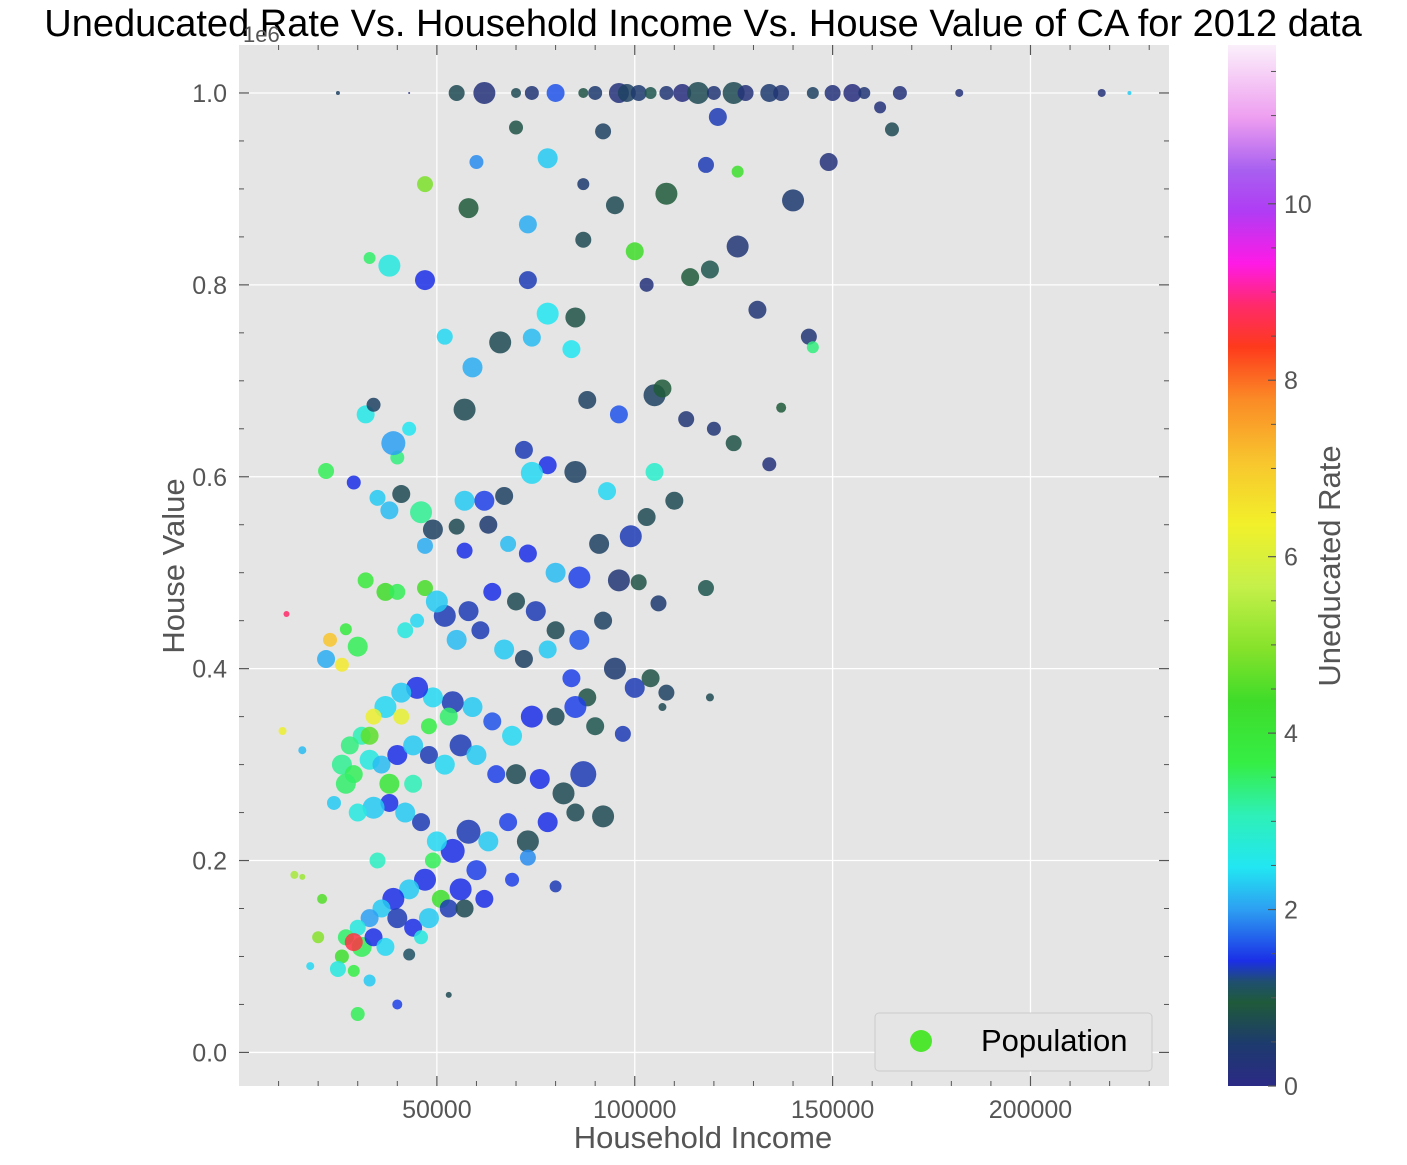 The image size is (1407, 1165). Describe the element at coordinates (1291, 558) in the screenshot. I see `colorbar-tick-label: 6` at that location.